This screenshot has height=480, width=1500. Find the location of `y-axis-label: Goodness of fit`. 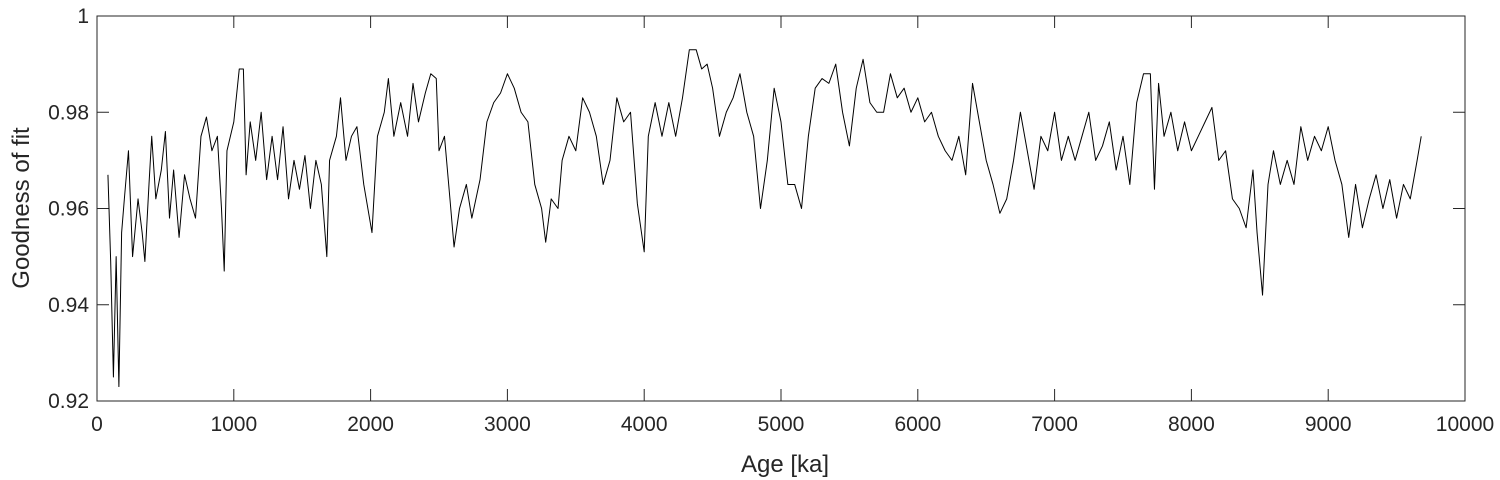

y-axis-label: Goodness of fit is located at coordinates (21, 208).